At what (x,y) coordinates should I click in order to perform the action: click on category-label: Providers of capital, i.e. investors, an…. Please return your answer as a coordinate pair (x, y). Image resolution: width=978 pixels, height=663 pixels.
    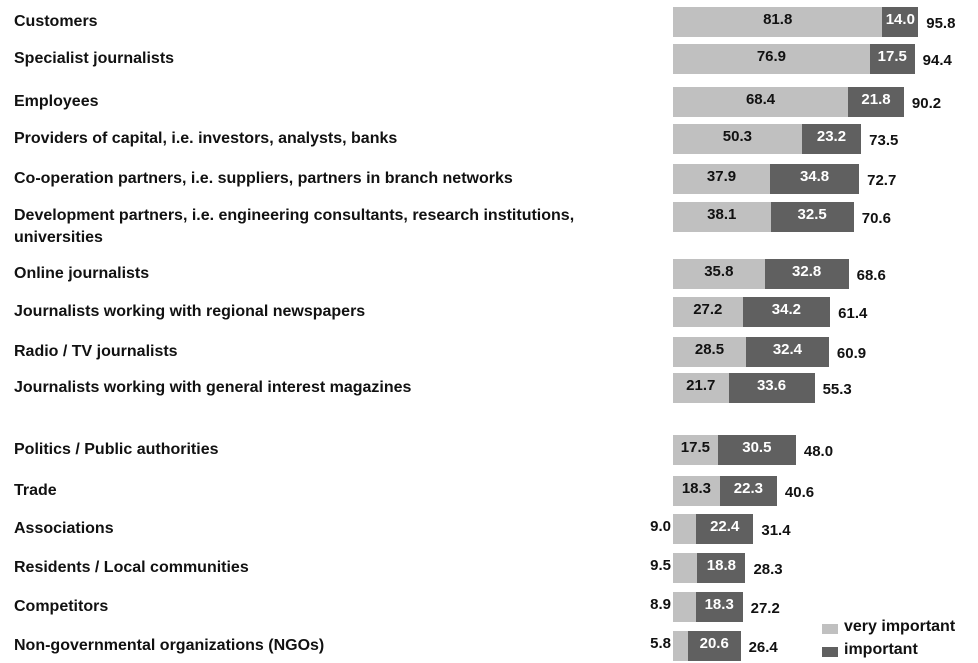
    Looking at the image, I should click on (206, 138).